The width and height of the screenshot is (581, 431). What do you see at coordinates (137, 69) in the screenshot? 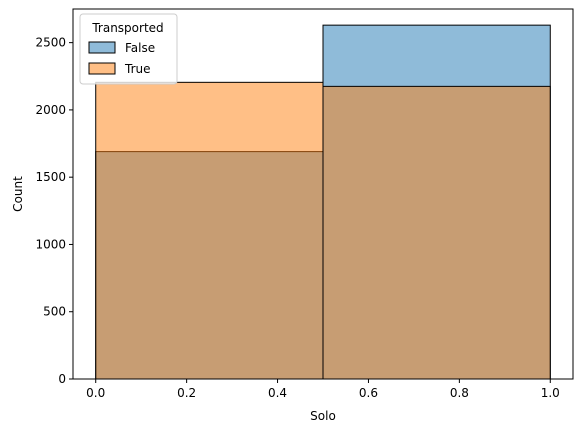
I see `legend-label-true: True` at bounding box center [137, 69].